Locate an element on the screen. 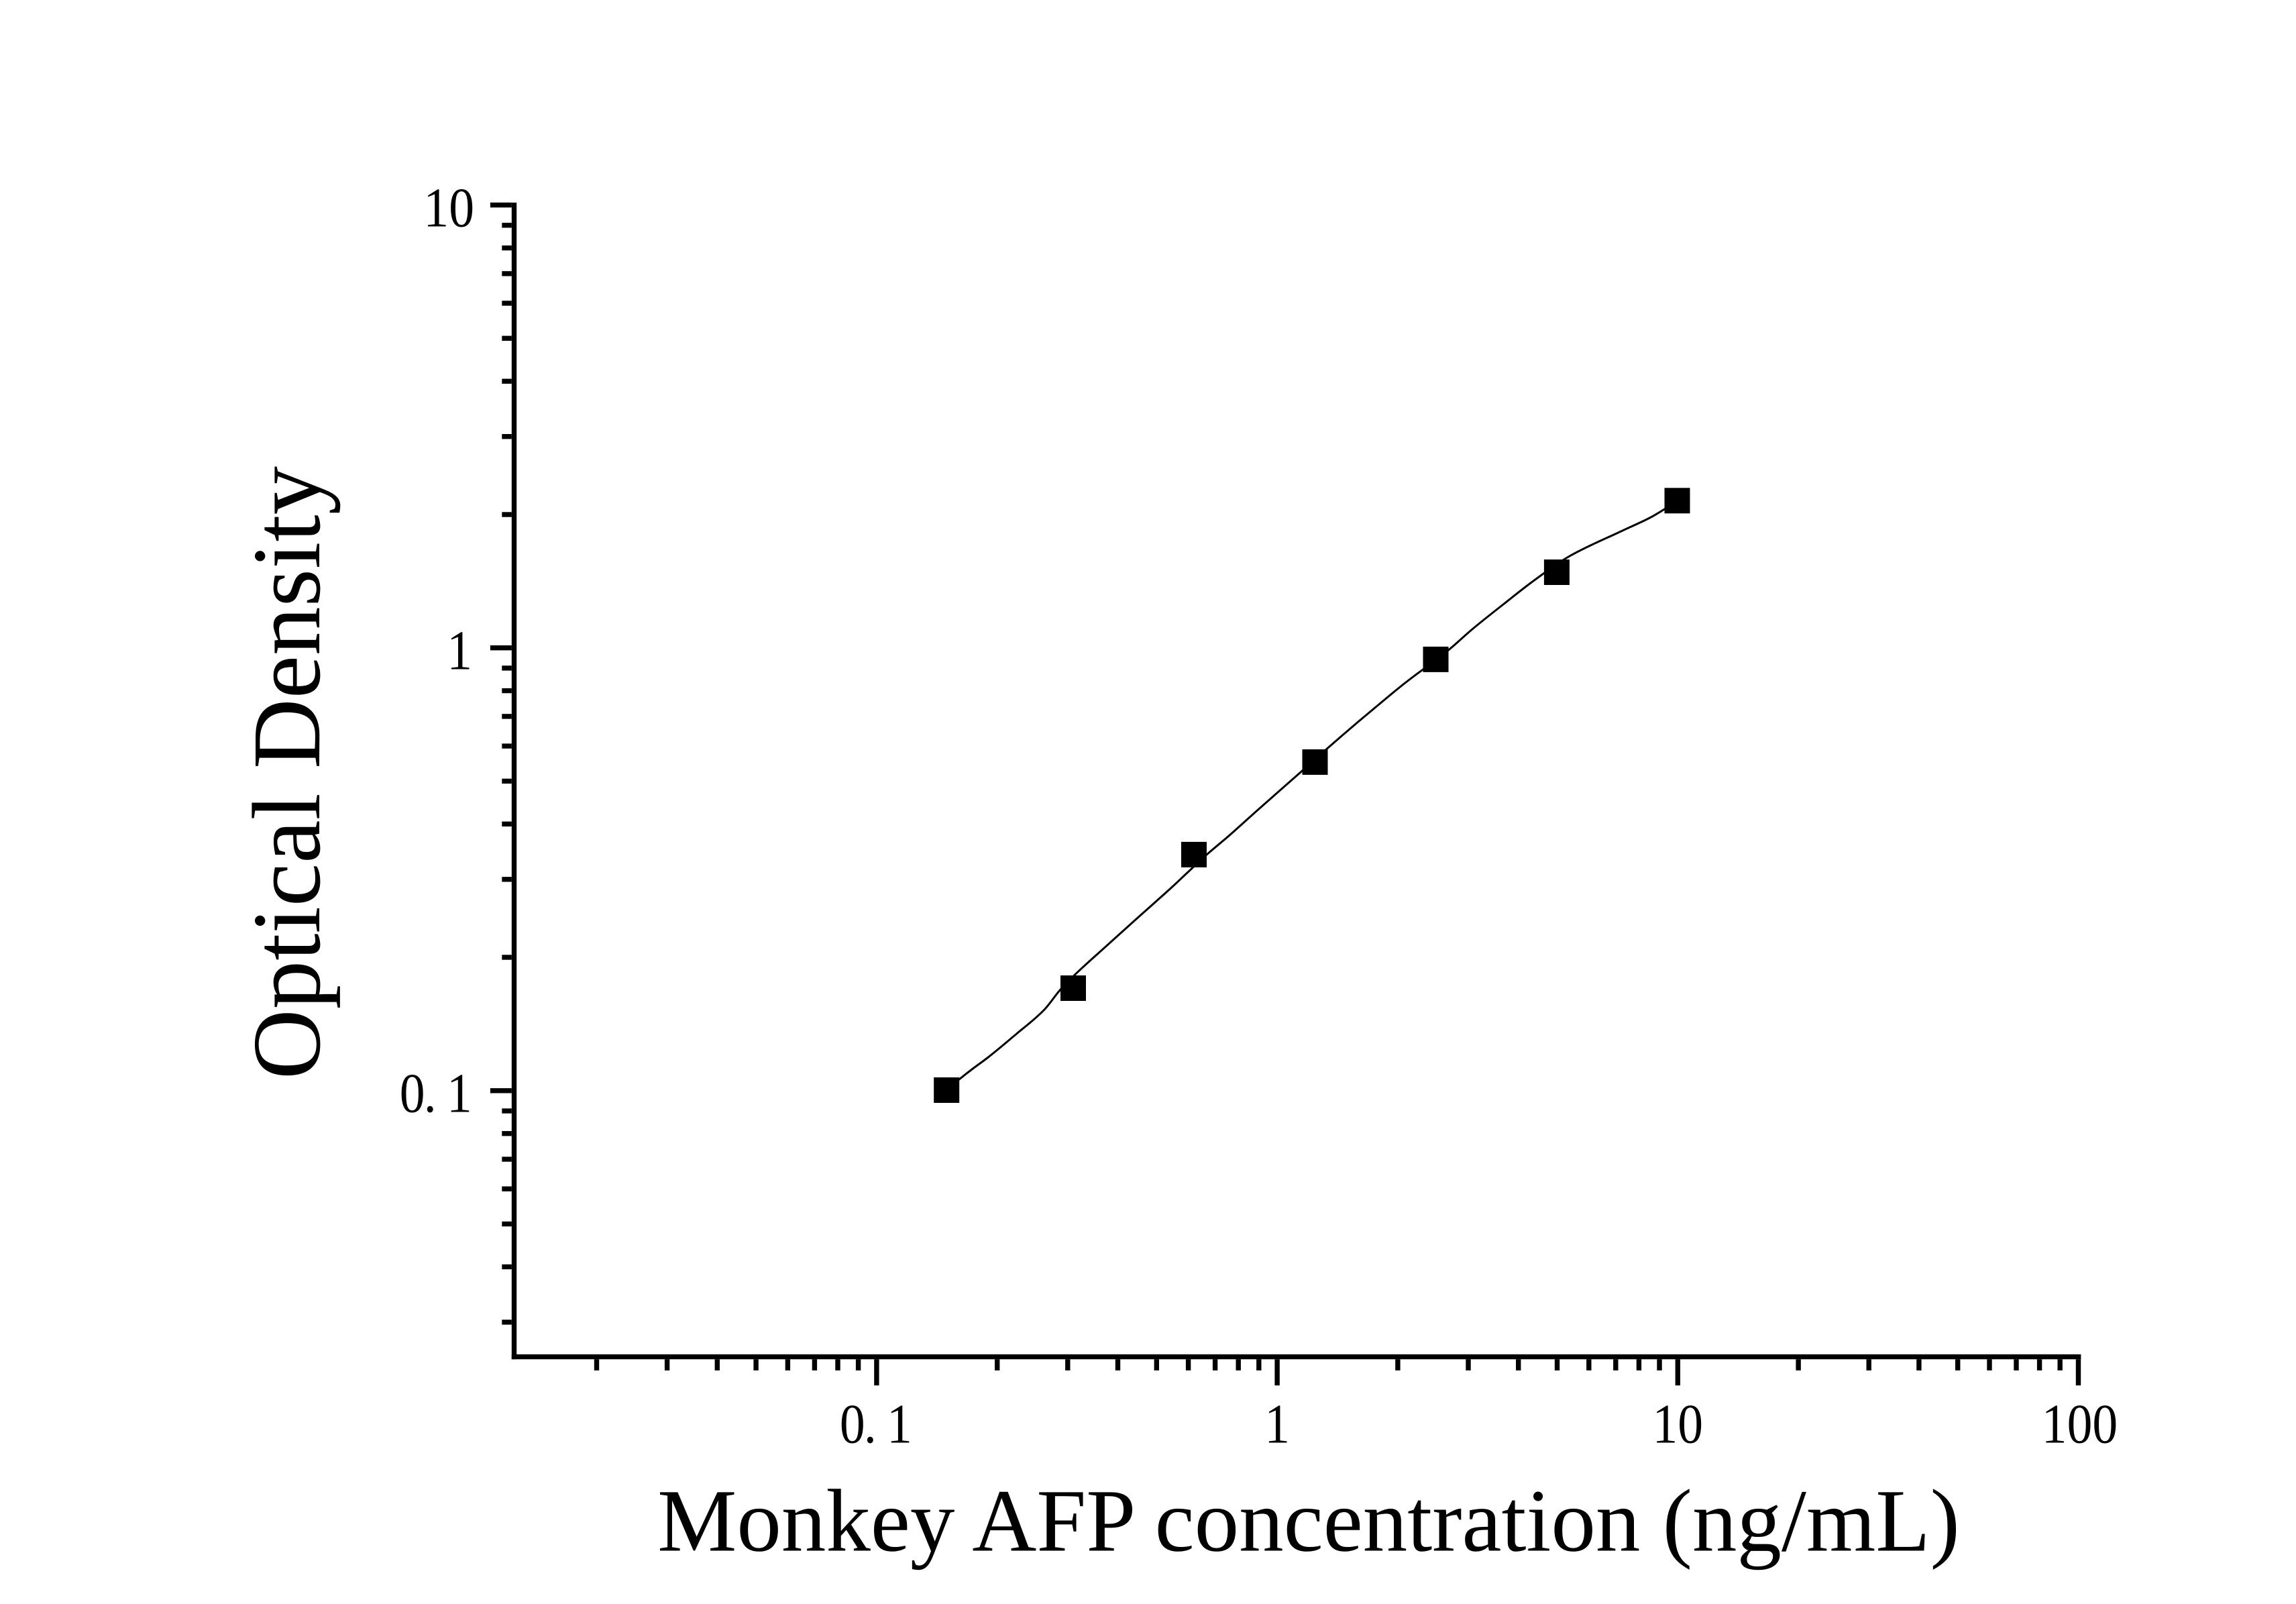  svg-text: Optical Density is located at coordinates (287, 772).